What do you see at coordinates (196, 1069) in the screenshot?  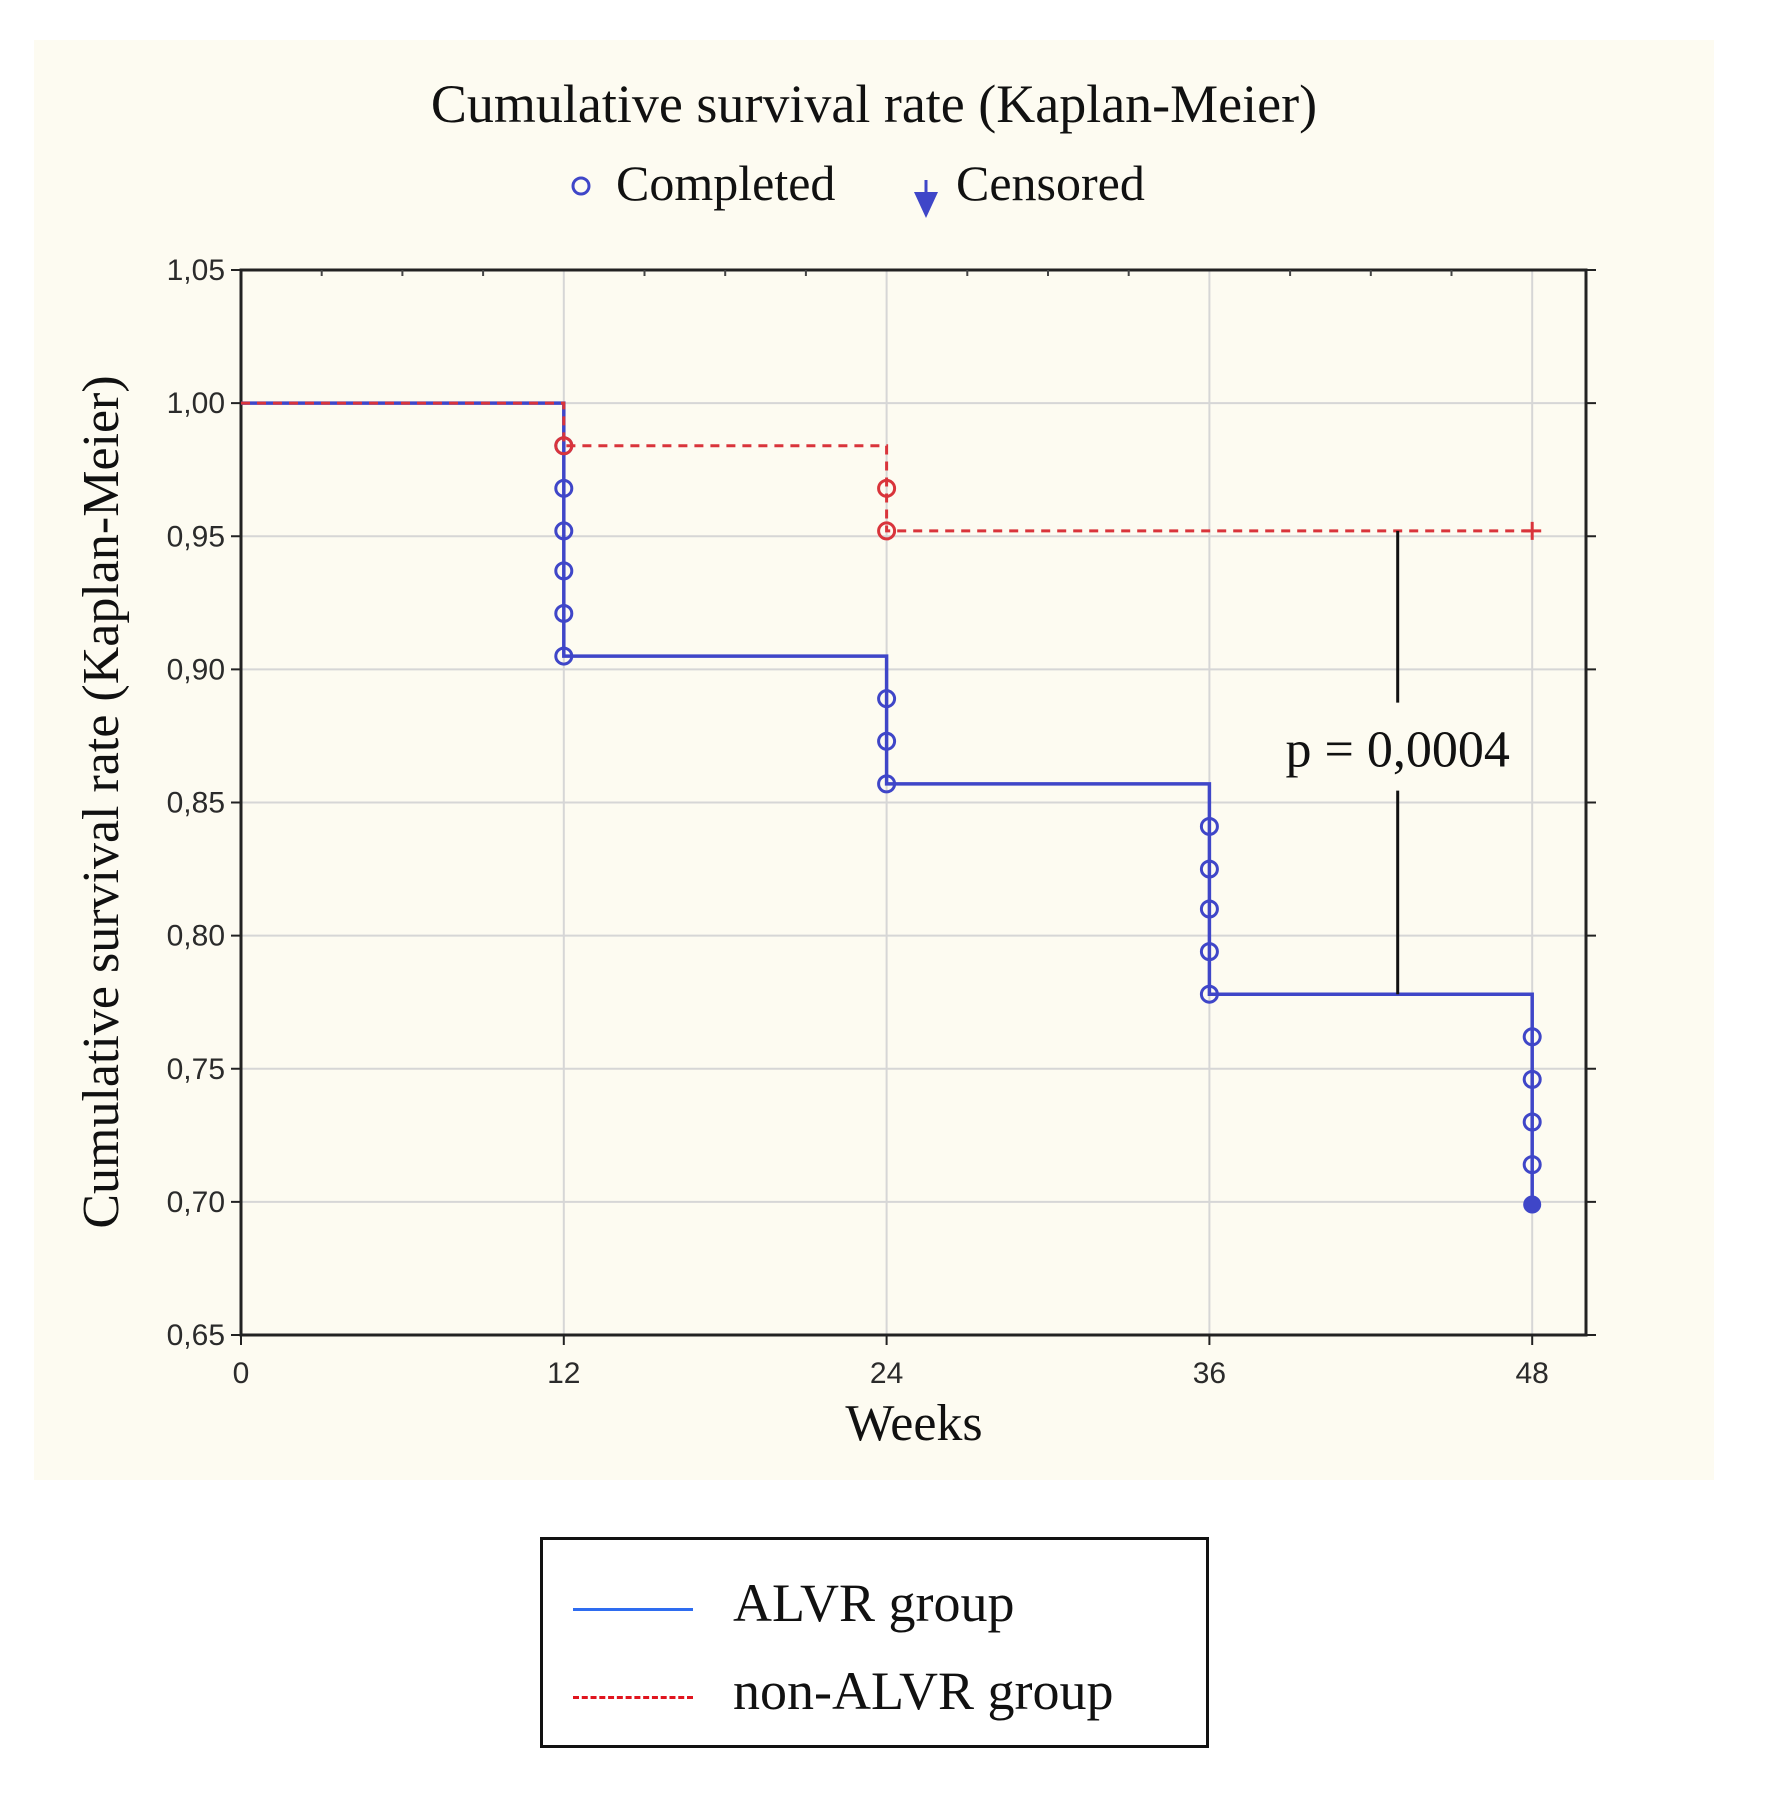 I see `y-tick-label: 0,75` at bounding box center [196, 1069].